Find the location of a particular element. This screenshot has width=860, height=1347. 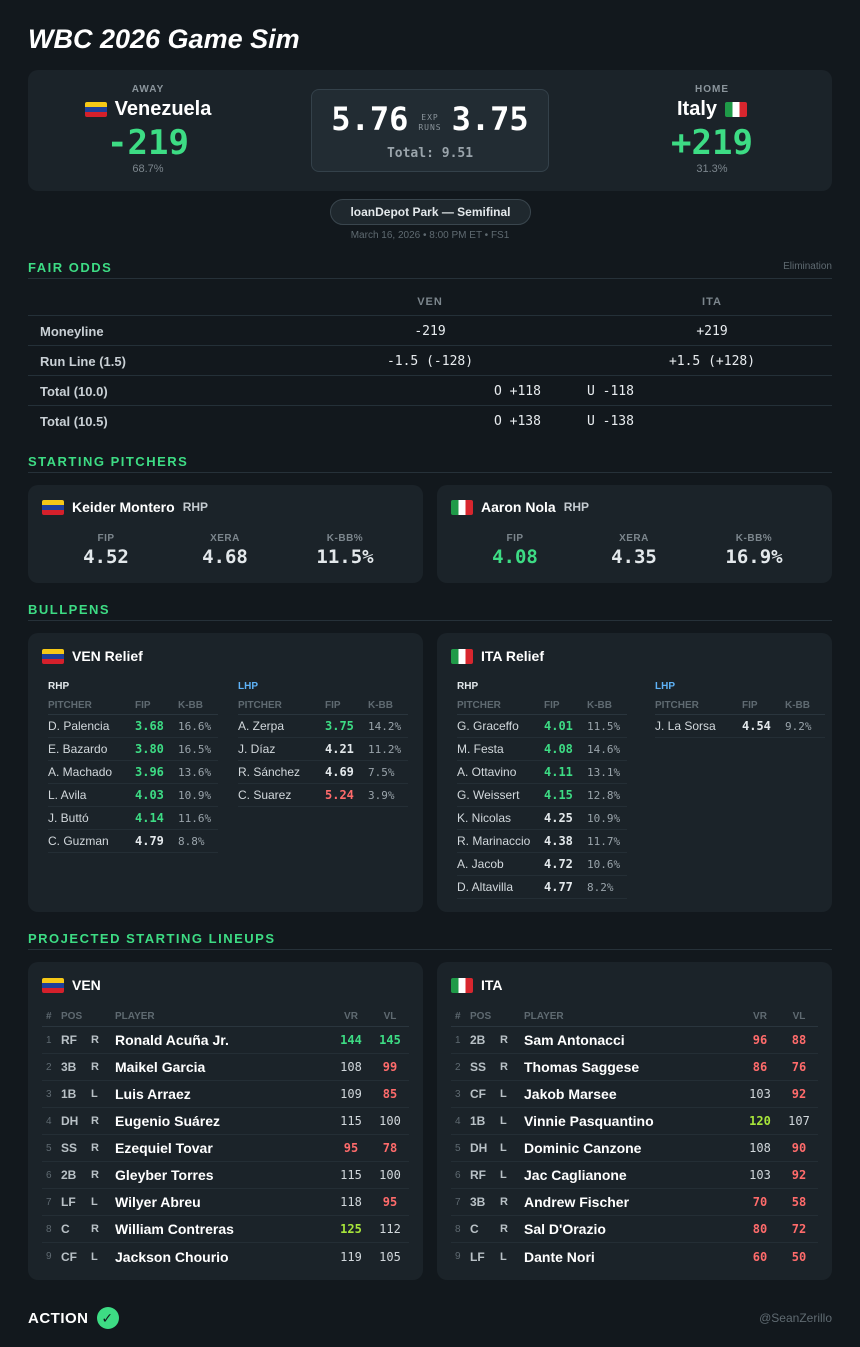

away-win-pct: 68.7% is located at coordinates (148, 169).